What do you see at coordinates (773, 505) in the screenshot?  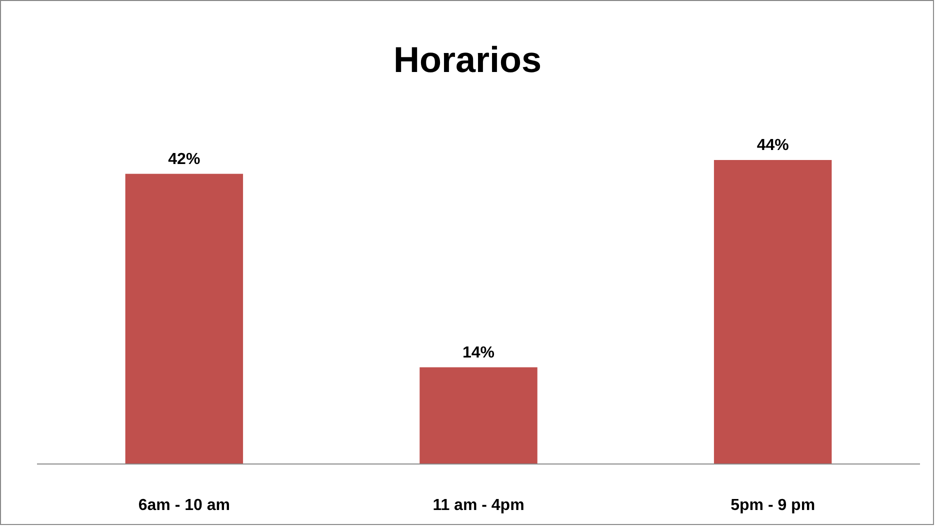 I see `x-tick-label: 5pm - 9 pm` at bounding box center [773, 505].